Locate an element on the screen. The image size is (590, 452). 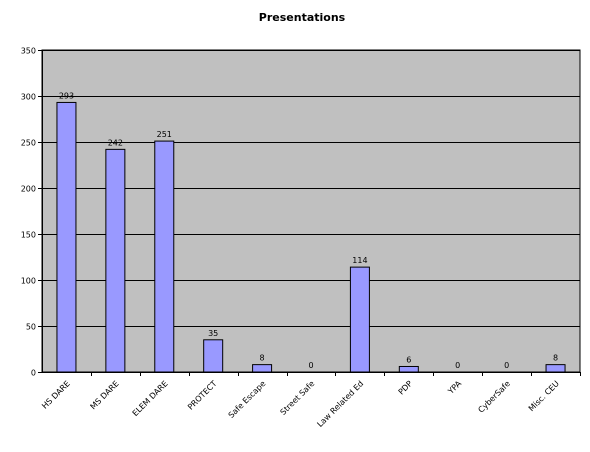
x-category-label: HS DARE is located at coordinates (56, 395).